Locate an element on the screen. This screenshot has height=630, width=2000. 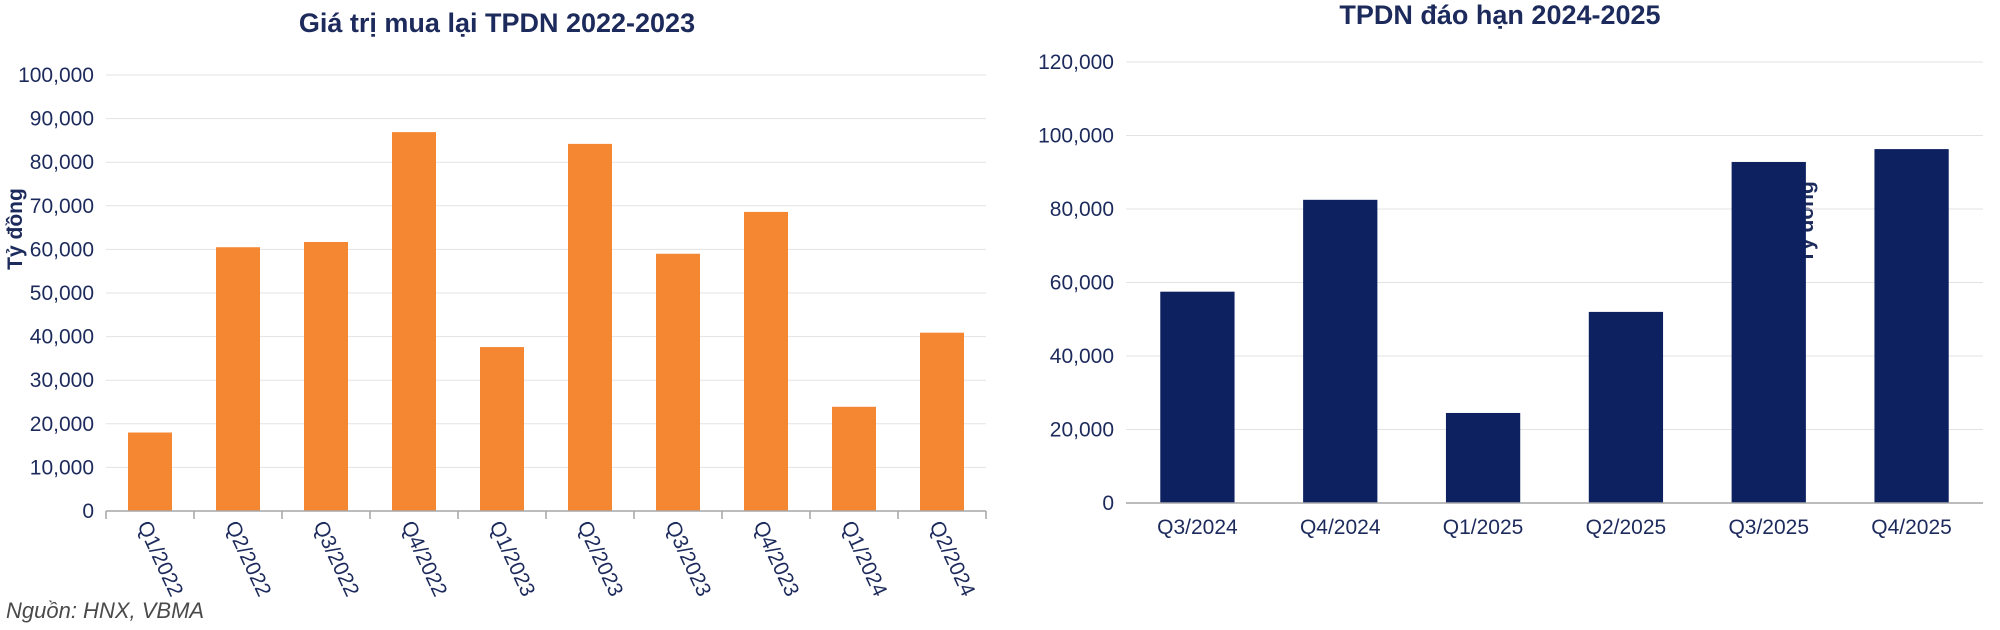
x-tick-label: Q4/2022 is located at coordinates (423, 558).